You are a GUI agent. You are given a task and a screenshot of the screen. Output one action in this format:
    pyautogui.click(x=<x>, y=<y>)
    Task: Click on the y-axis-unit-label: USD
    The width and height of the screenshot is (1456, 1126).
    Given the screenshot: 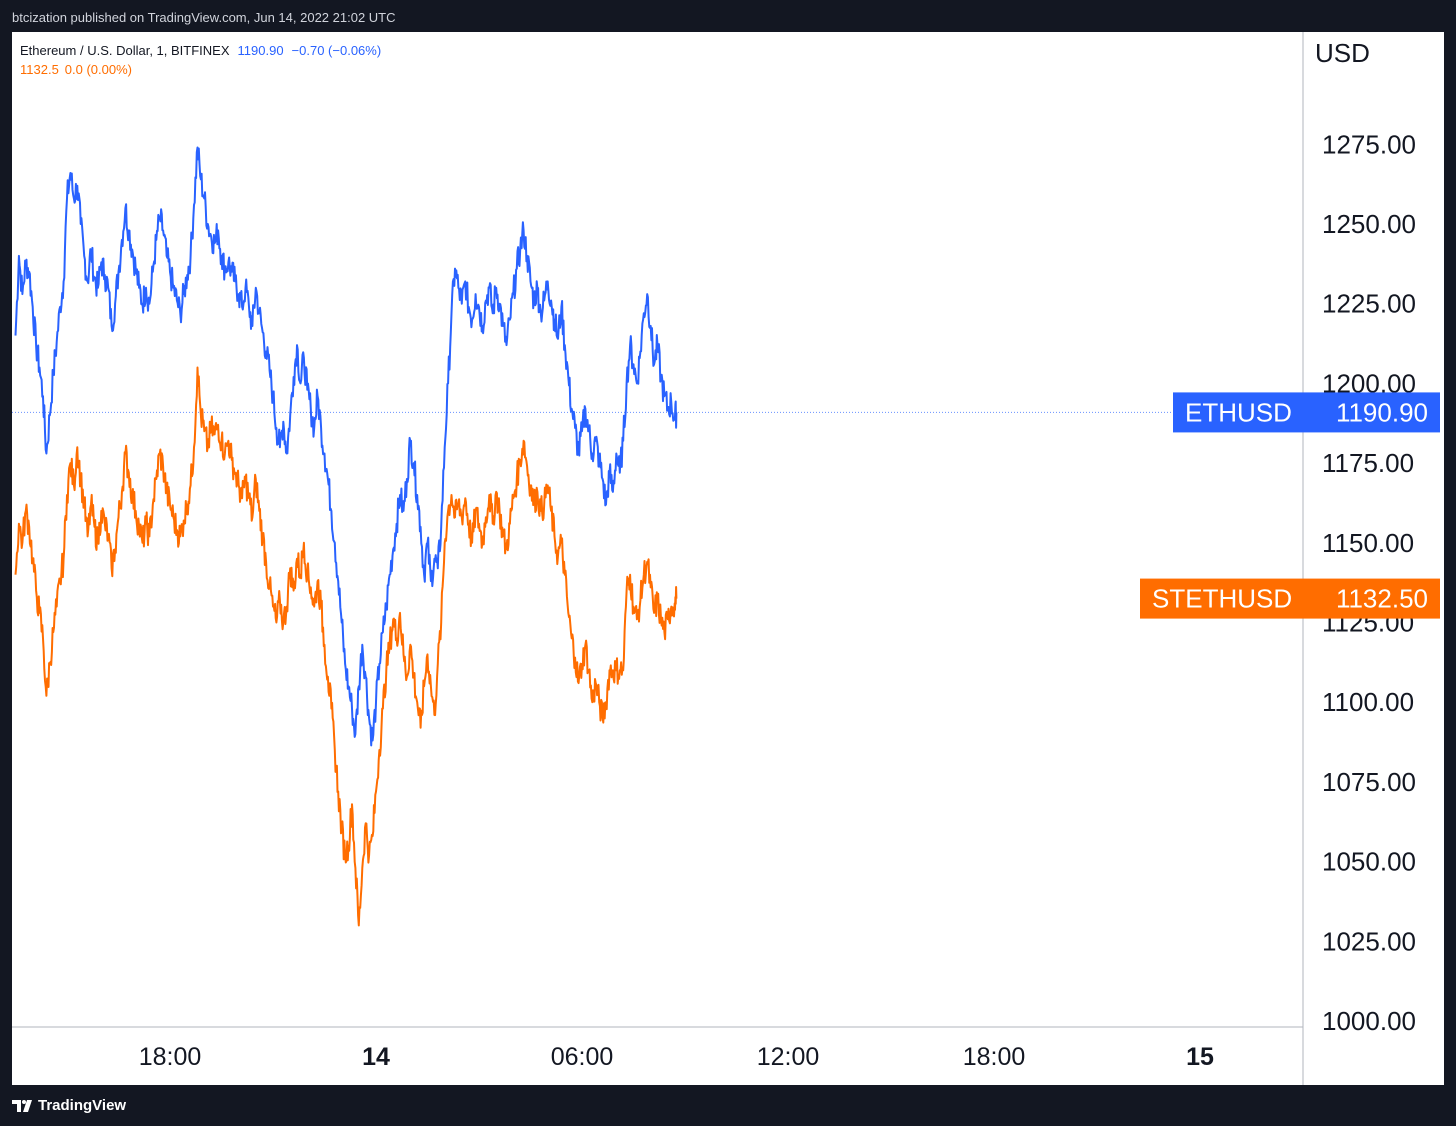 What is the action you would take?
    pyautogui.click(x=1342, y=53)
    